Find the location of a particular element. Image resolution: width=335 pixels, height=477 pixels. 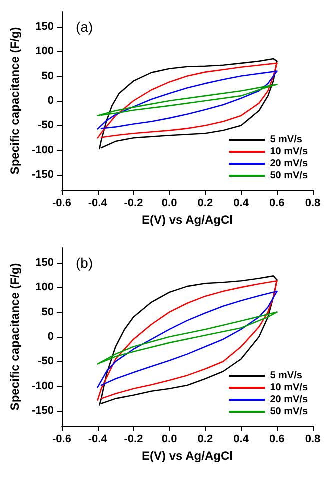

annotation: (a) is located at coordinates (85, 27).